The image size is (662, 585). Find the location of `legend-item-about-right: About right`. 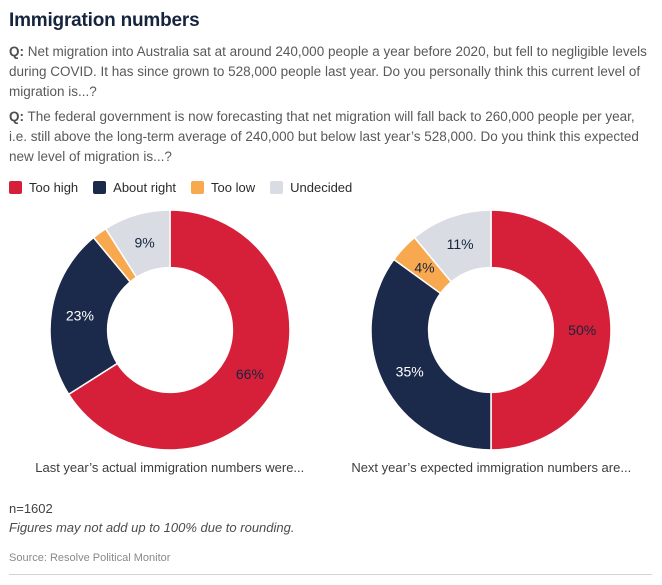

legend-item-about-right: About right is located at coordinates (134, 187).